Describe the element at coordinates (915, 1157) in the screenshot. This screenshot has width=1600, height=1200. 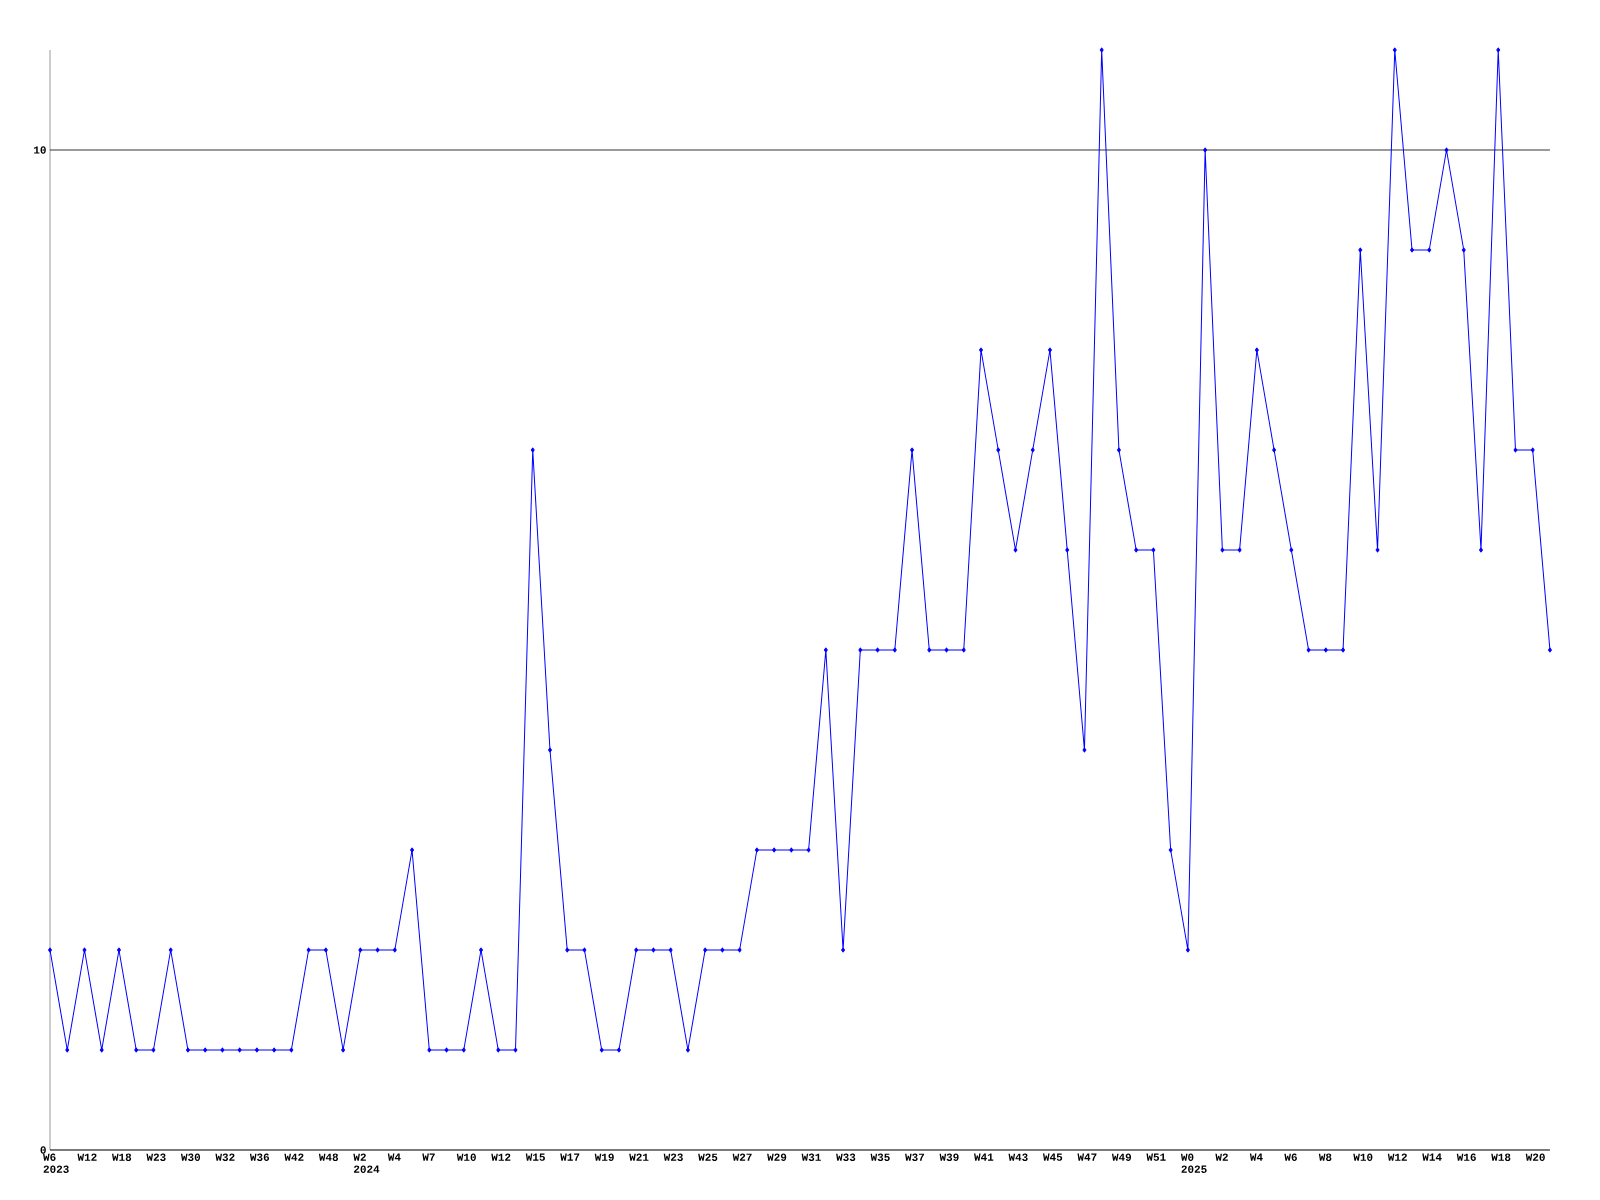
I see `x-tick-label: W37` at that location.